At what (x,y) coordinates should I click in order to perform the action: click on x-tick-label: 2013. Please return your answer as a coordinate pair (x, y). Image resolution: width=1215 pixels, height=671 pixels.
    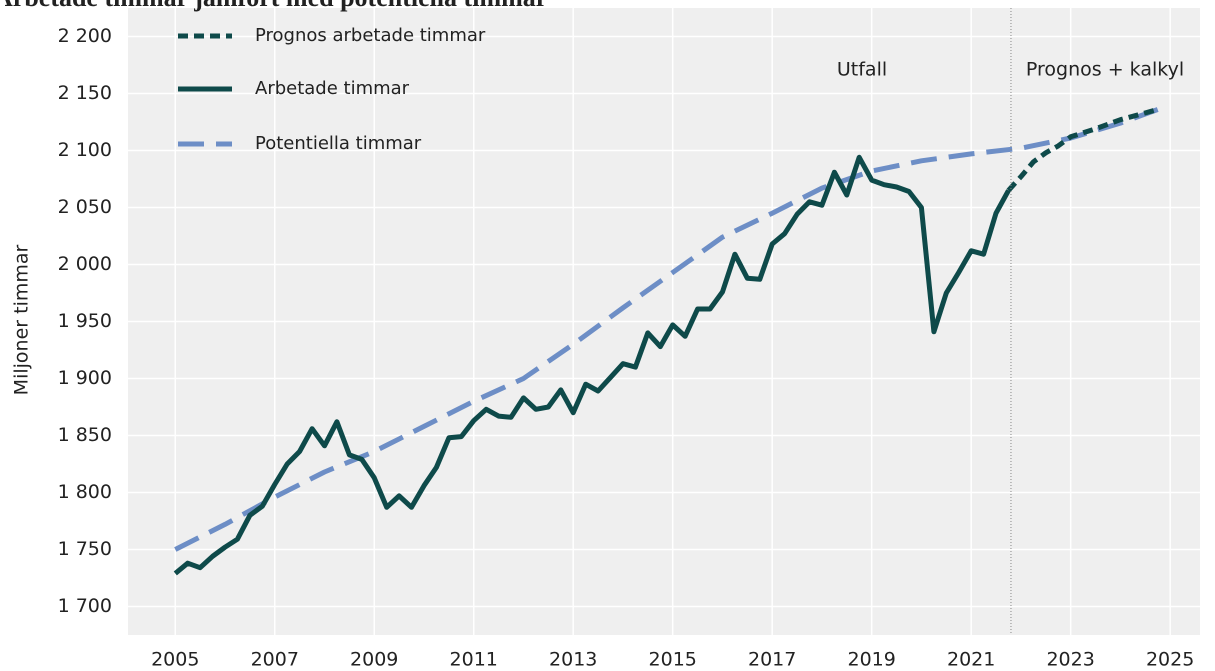
    Looking at the image, I should click on (573, 660).